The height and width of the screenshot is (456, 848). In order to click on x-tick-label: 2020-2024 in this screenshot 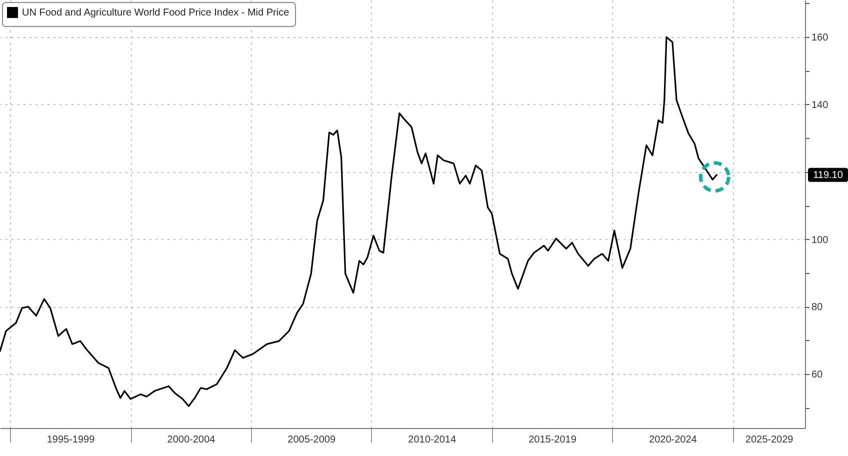, I will do `click(673, 440)`.